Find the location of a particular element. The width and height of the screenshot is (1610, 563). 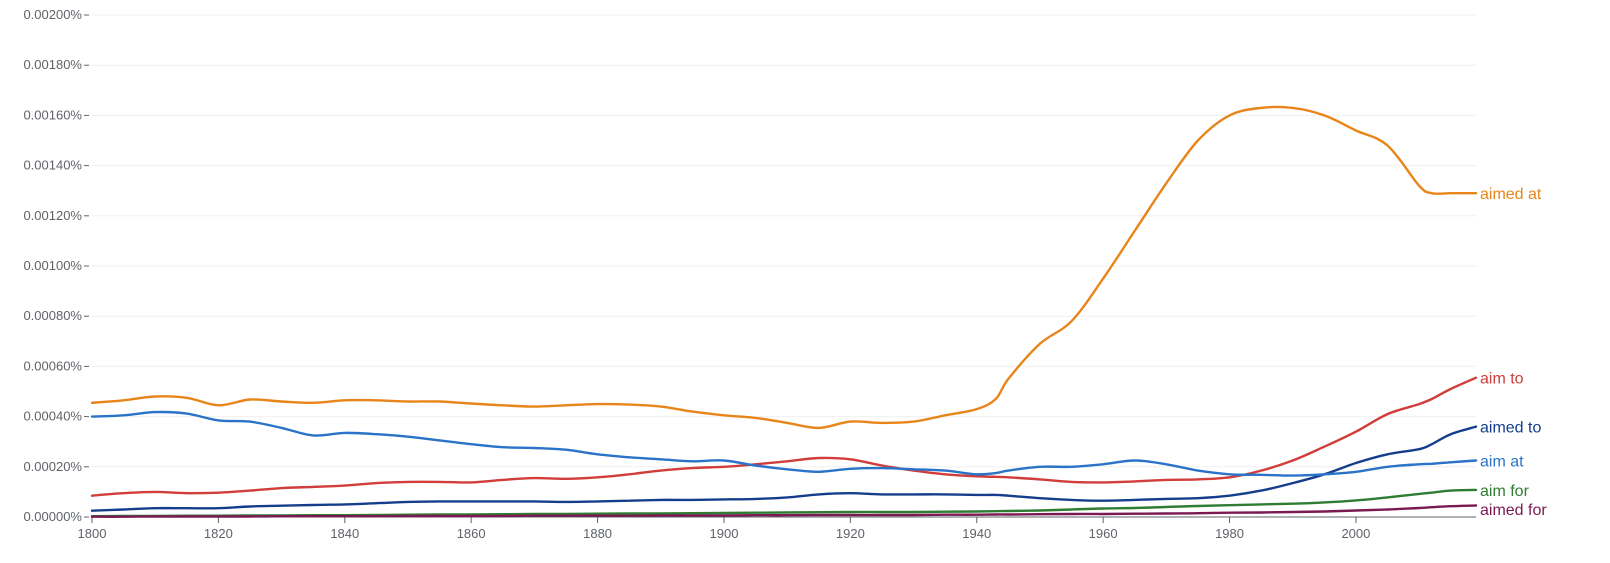

x-tick-label: 1800 is located at coordinates (92, 533).